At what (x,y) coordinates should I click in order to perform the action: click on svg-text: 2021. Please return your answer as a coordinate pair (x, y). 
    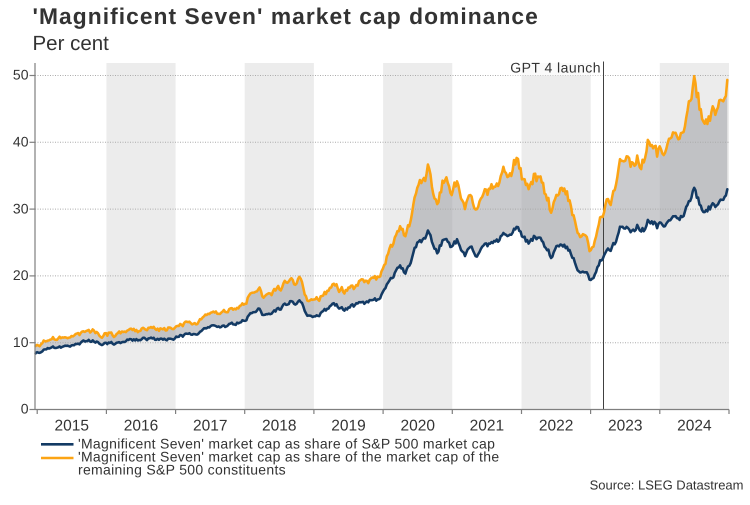
    Looking at the image, I should click on (487, 426).